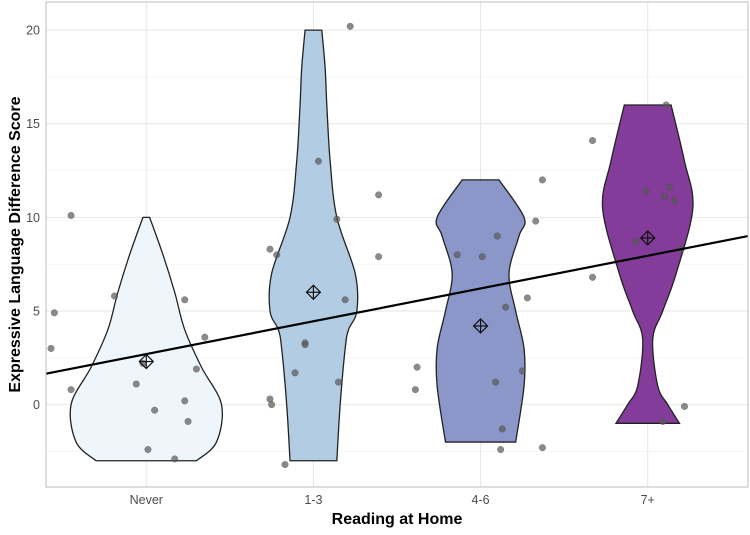 The height and width of the screenshot is (535, 750). I want to click on x-axis-title: Reading at Home, so click(397, 519).